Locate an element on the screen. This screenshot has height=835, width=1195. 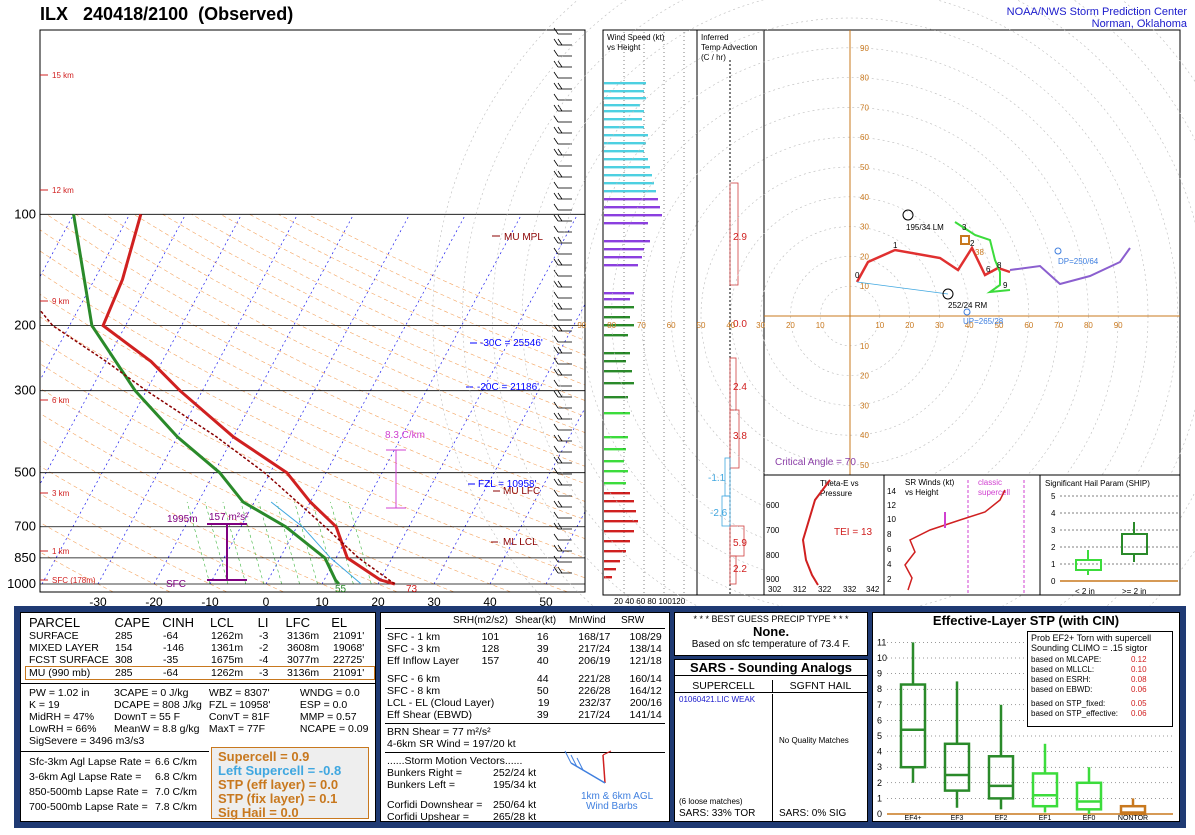
kin-row: SFC - 6 km 44 221/28 160/14 is located at coordinates (528, 679).